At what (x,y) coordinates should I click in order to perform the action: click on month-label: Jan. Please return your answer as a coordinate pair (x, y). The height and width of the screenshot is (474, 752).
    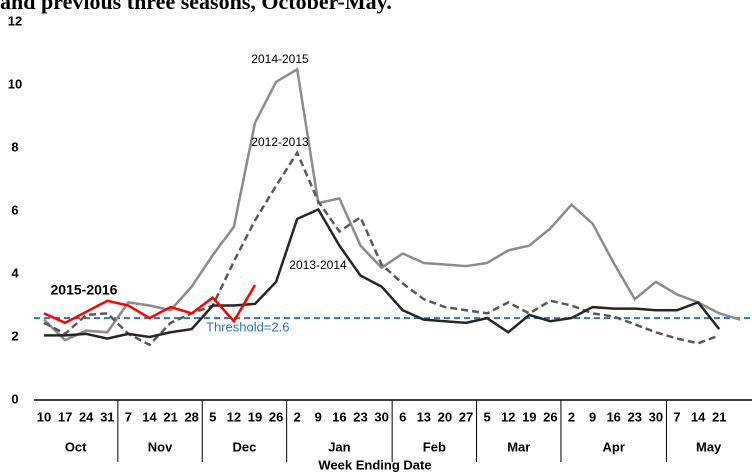
    Looking at the image, I should click on (339, 446).